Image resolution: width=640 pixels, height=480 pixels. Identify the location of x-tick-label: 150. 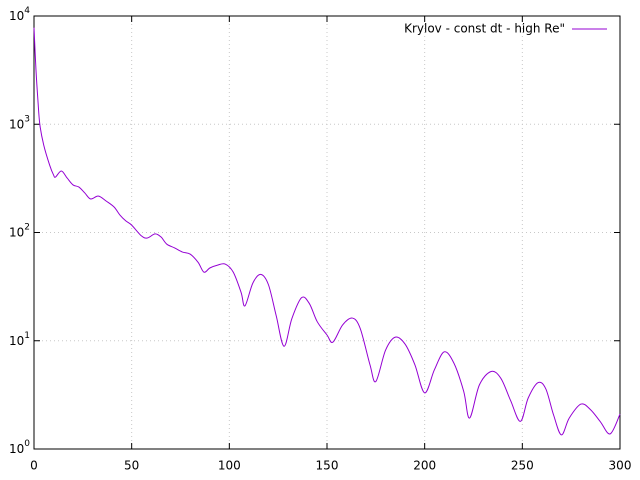
(327, 466).